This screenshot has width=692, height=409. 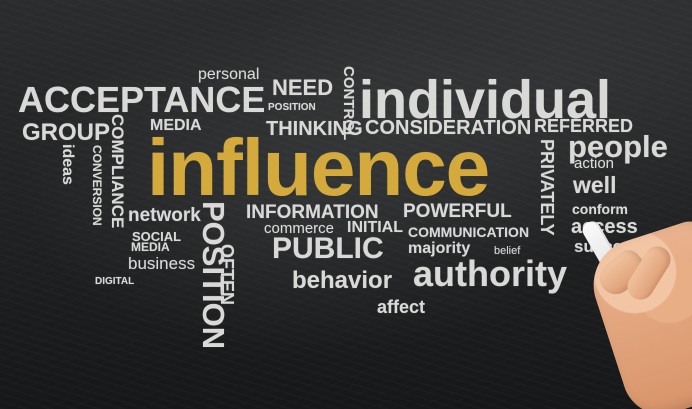 What do you see at coordinates (97, 185) in the screenshot?
I see `word-conversion: CONVERSION` at bounding box center [97, 185].